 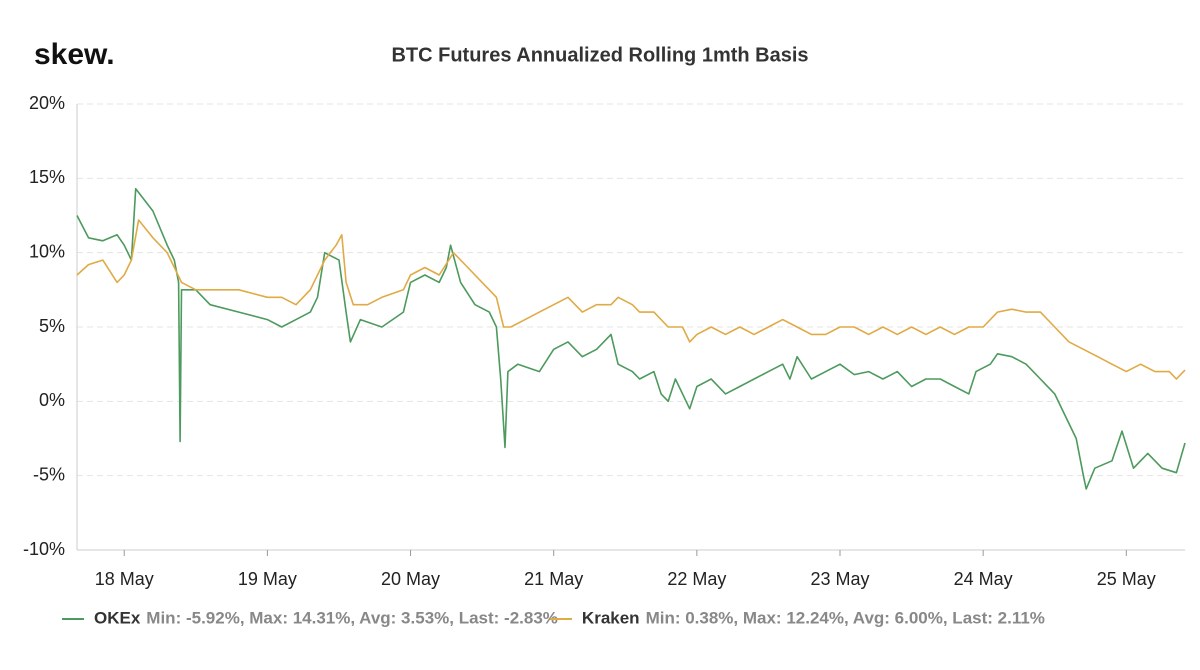 What do you see at coordinates (47, 103) in the screenshot?
I see `y-tick-label: 20%` at bounding box center [47, 103].